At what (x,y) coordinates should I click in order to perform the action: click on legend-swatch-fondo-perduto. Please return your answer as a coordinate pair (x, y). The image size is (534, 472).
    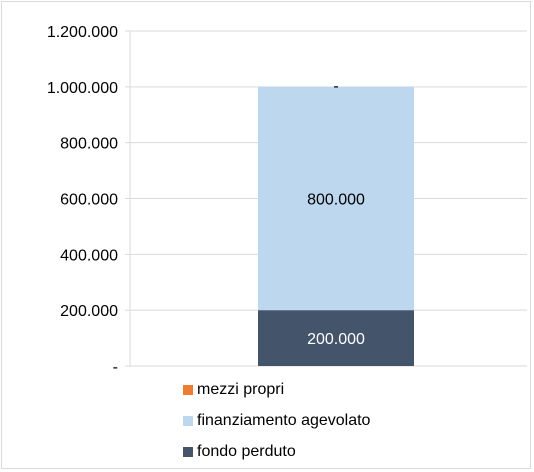
    Looking at the image, I should click on (188, 451).